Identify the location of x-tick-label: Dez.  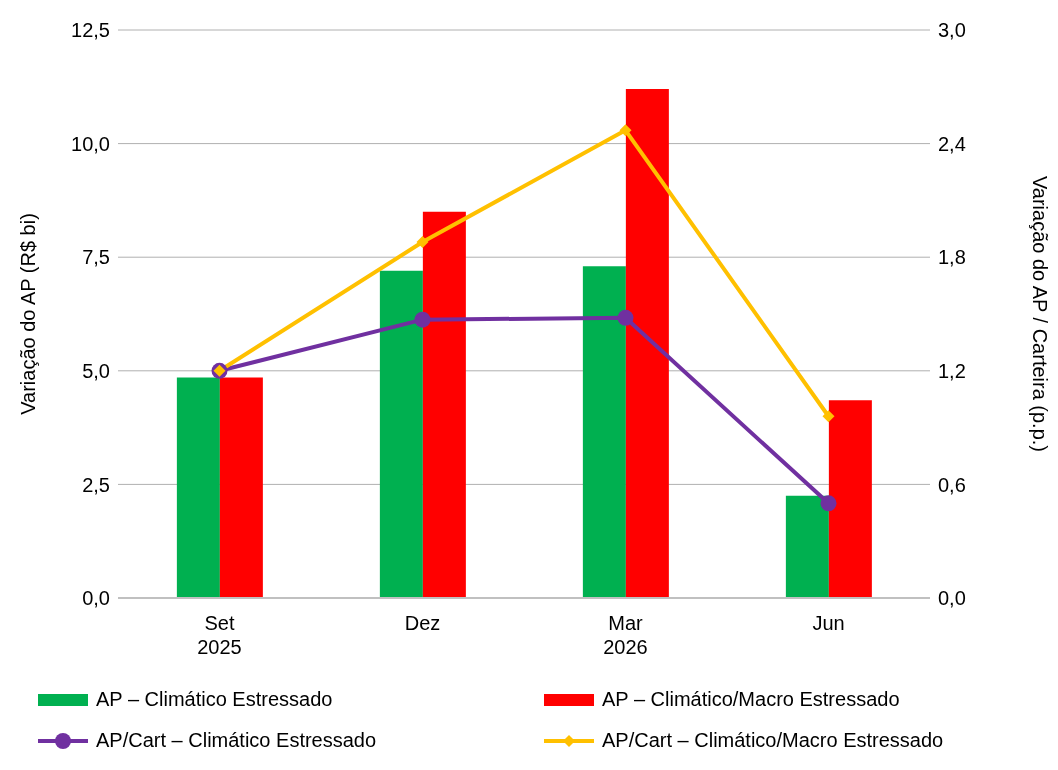
(422, 623).